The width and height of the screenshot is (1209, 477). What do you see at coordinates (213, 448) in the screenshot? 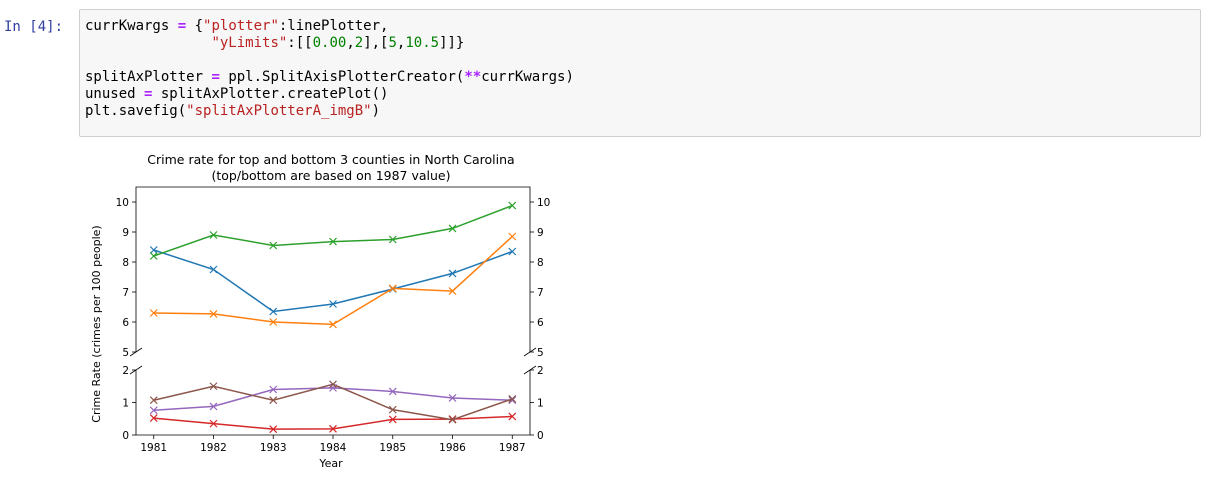
I see `x-tick-label: 1982` at bounding box center [213, 448].